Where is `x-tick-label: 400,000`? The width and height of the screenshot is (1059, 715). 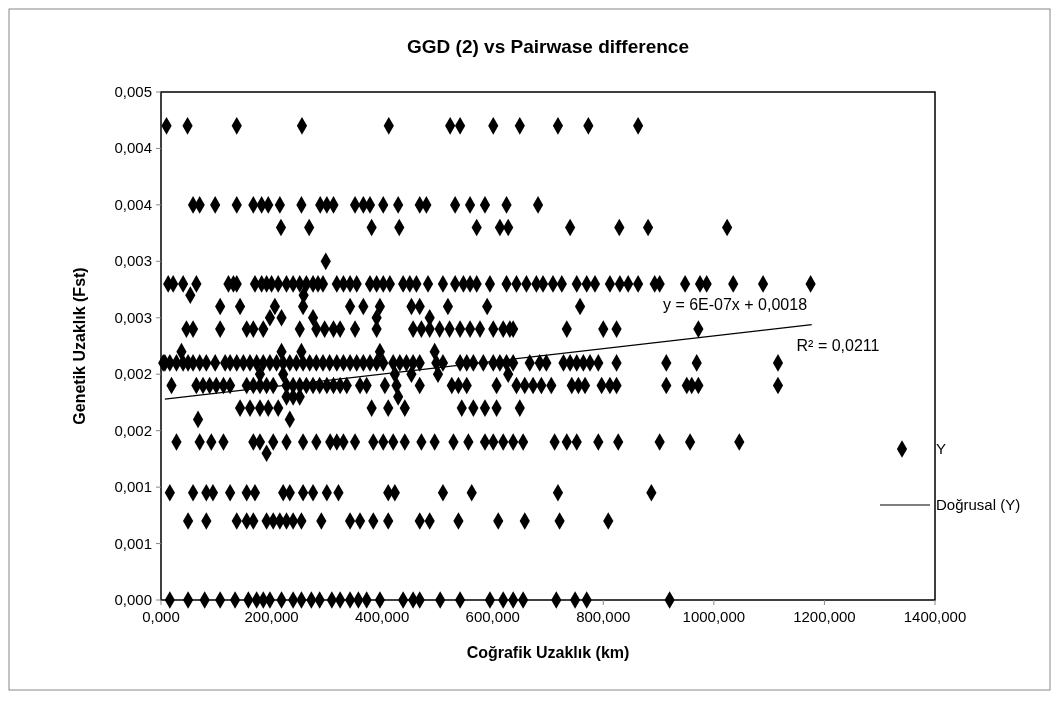
x-tick-label: 400,000 is located at coordinates (382, 616).